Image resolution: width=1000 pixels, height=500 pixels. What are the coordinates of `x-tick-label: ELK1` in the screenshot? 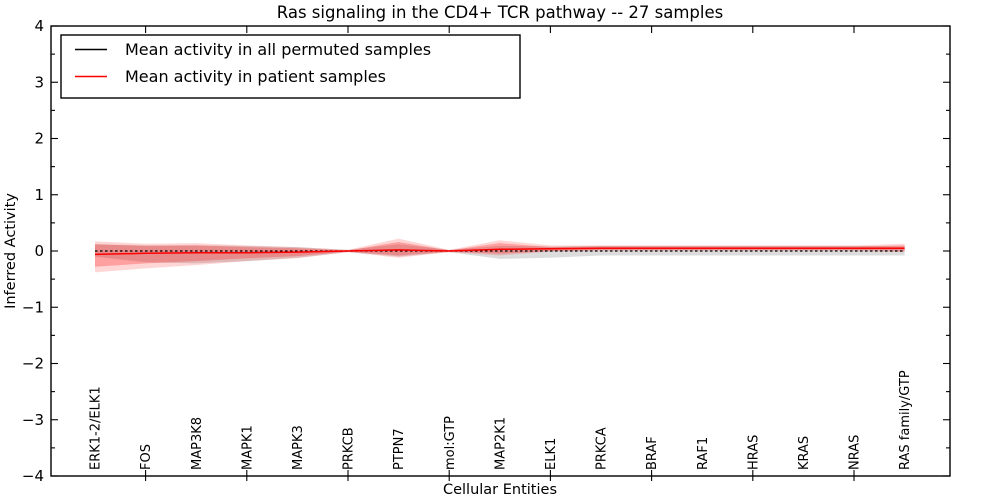 It's located at (551, 454).